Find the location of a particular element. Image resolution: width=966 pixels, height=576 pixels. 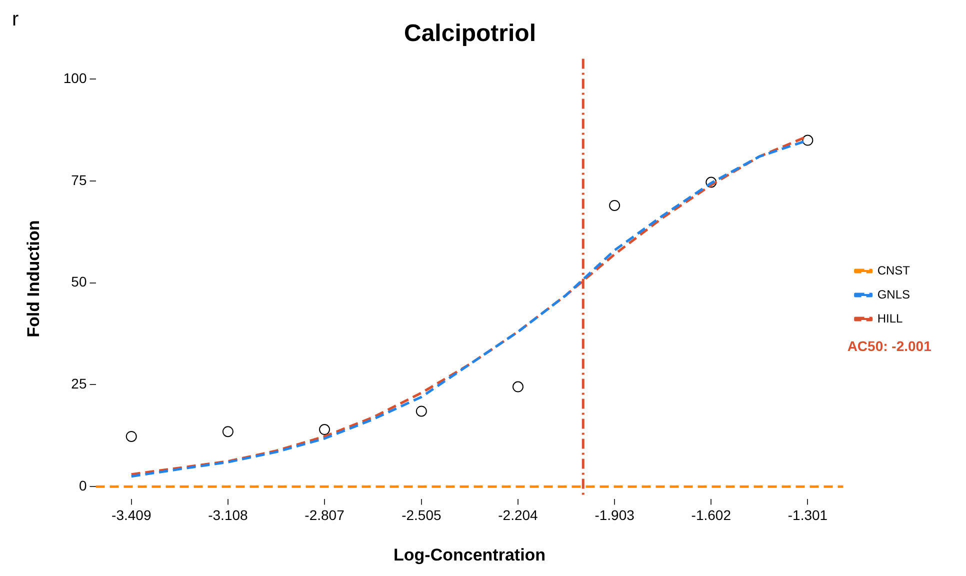

x-tick-label: -2.505 is located at coordinates (422, 515).